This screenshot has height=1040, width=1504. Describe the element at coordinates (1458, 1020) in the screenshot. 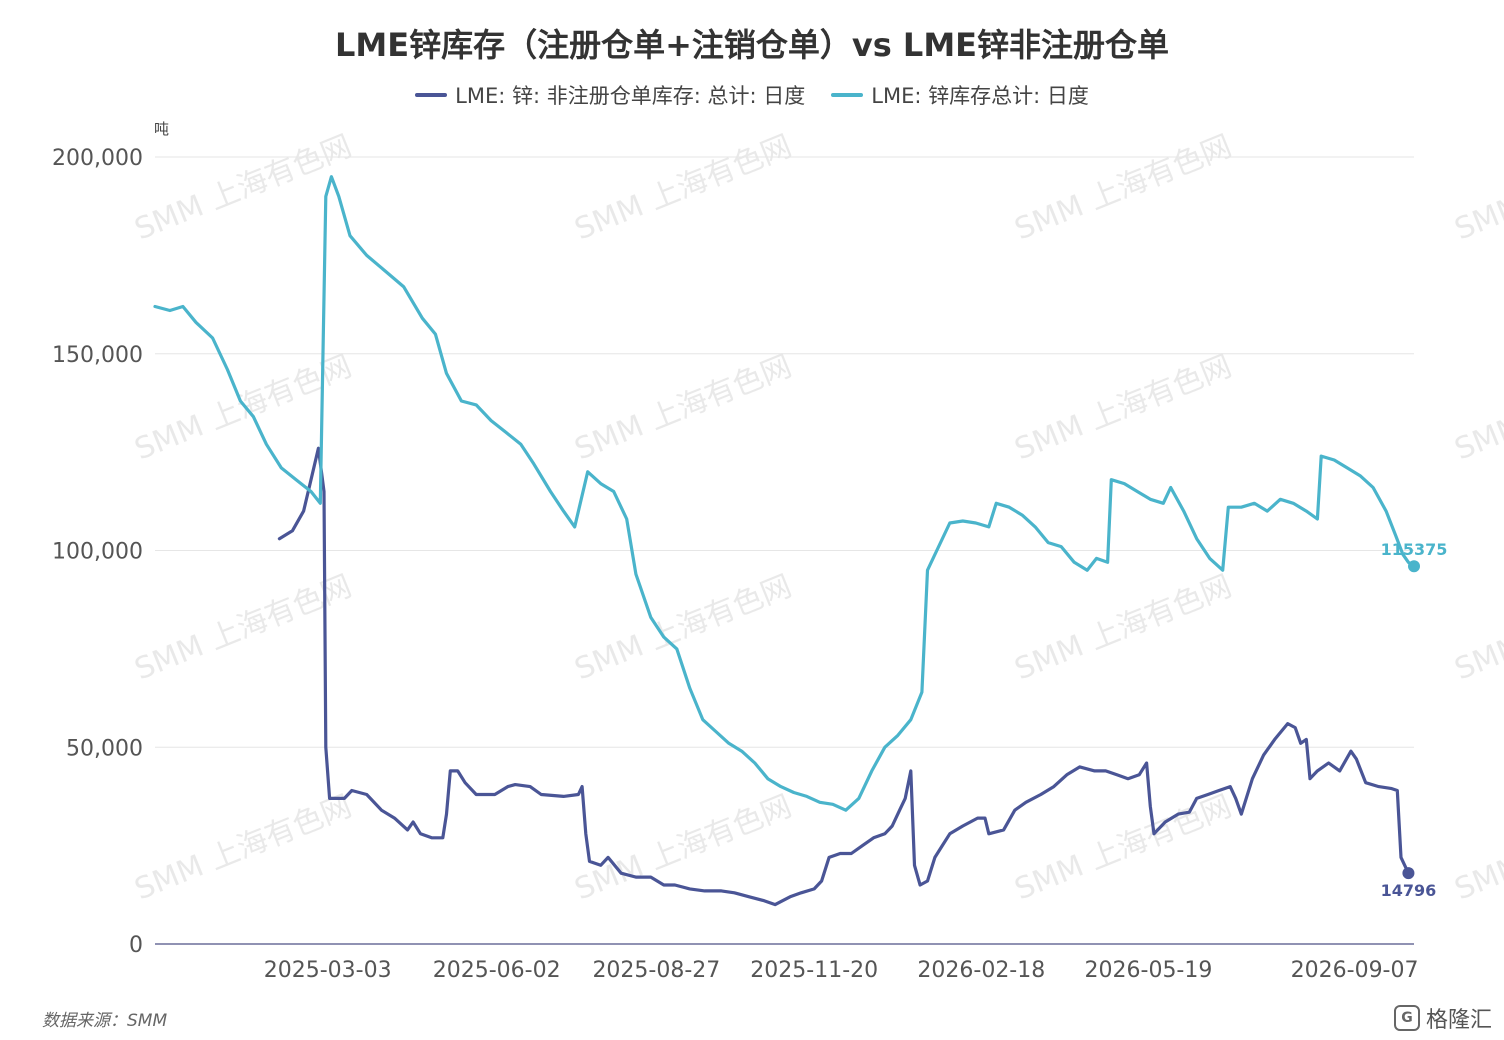

I see `brand-name: 格隆汇` at that location.